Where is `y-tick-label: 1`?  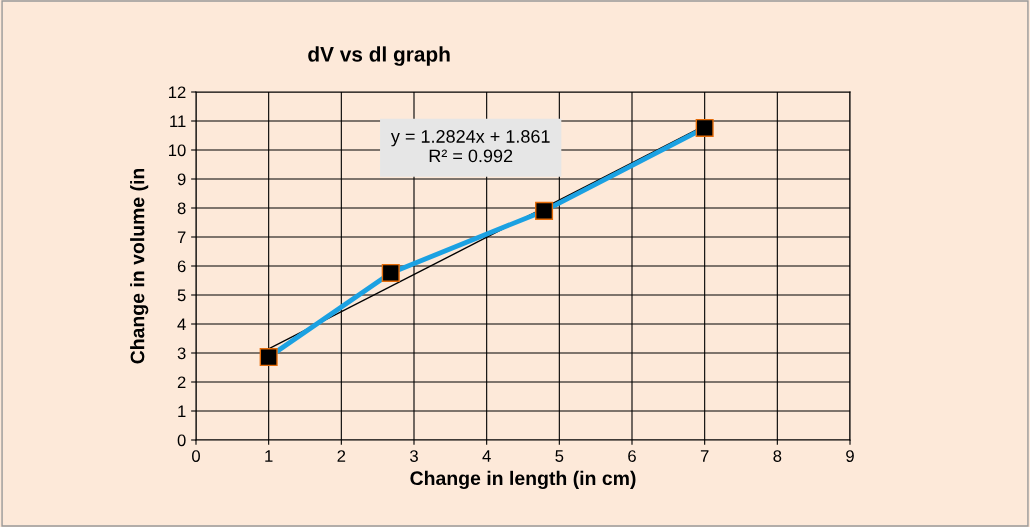
y-tick-label: 1 is located at coordinates (182, 411).